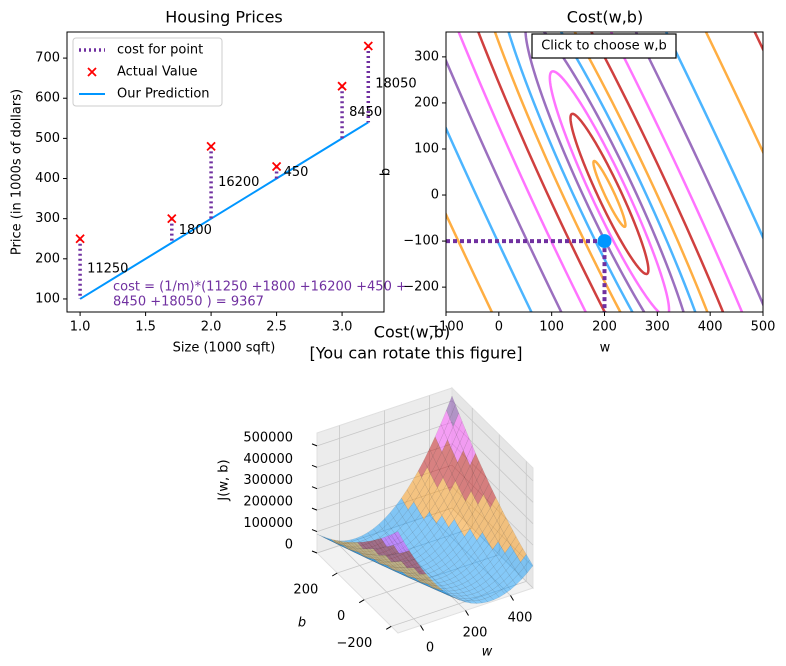  What do you see at coordinates (276, 327) in the screenshot?
I see `x-tick-label: 2.5` at bounding box center [276, 327].